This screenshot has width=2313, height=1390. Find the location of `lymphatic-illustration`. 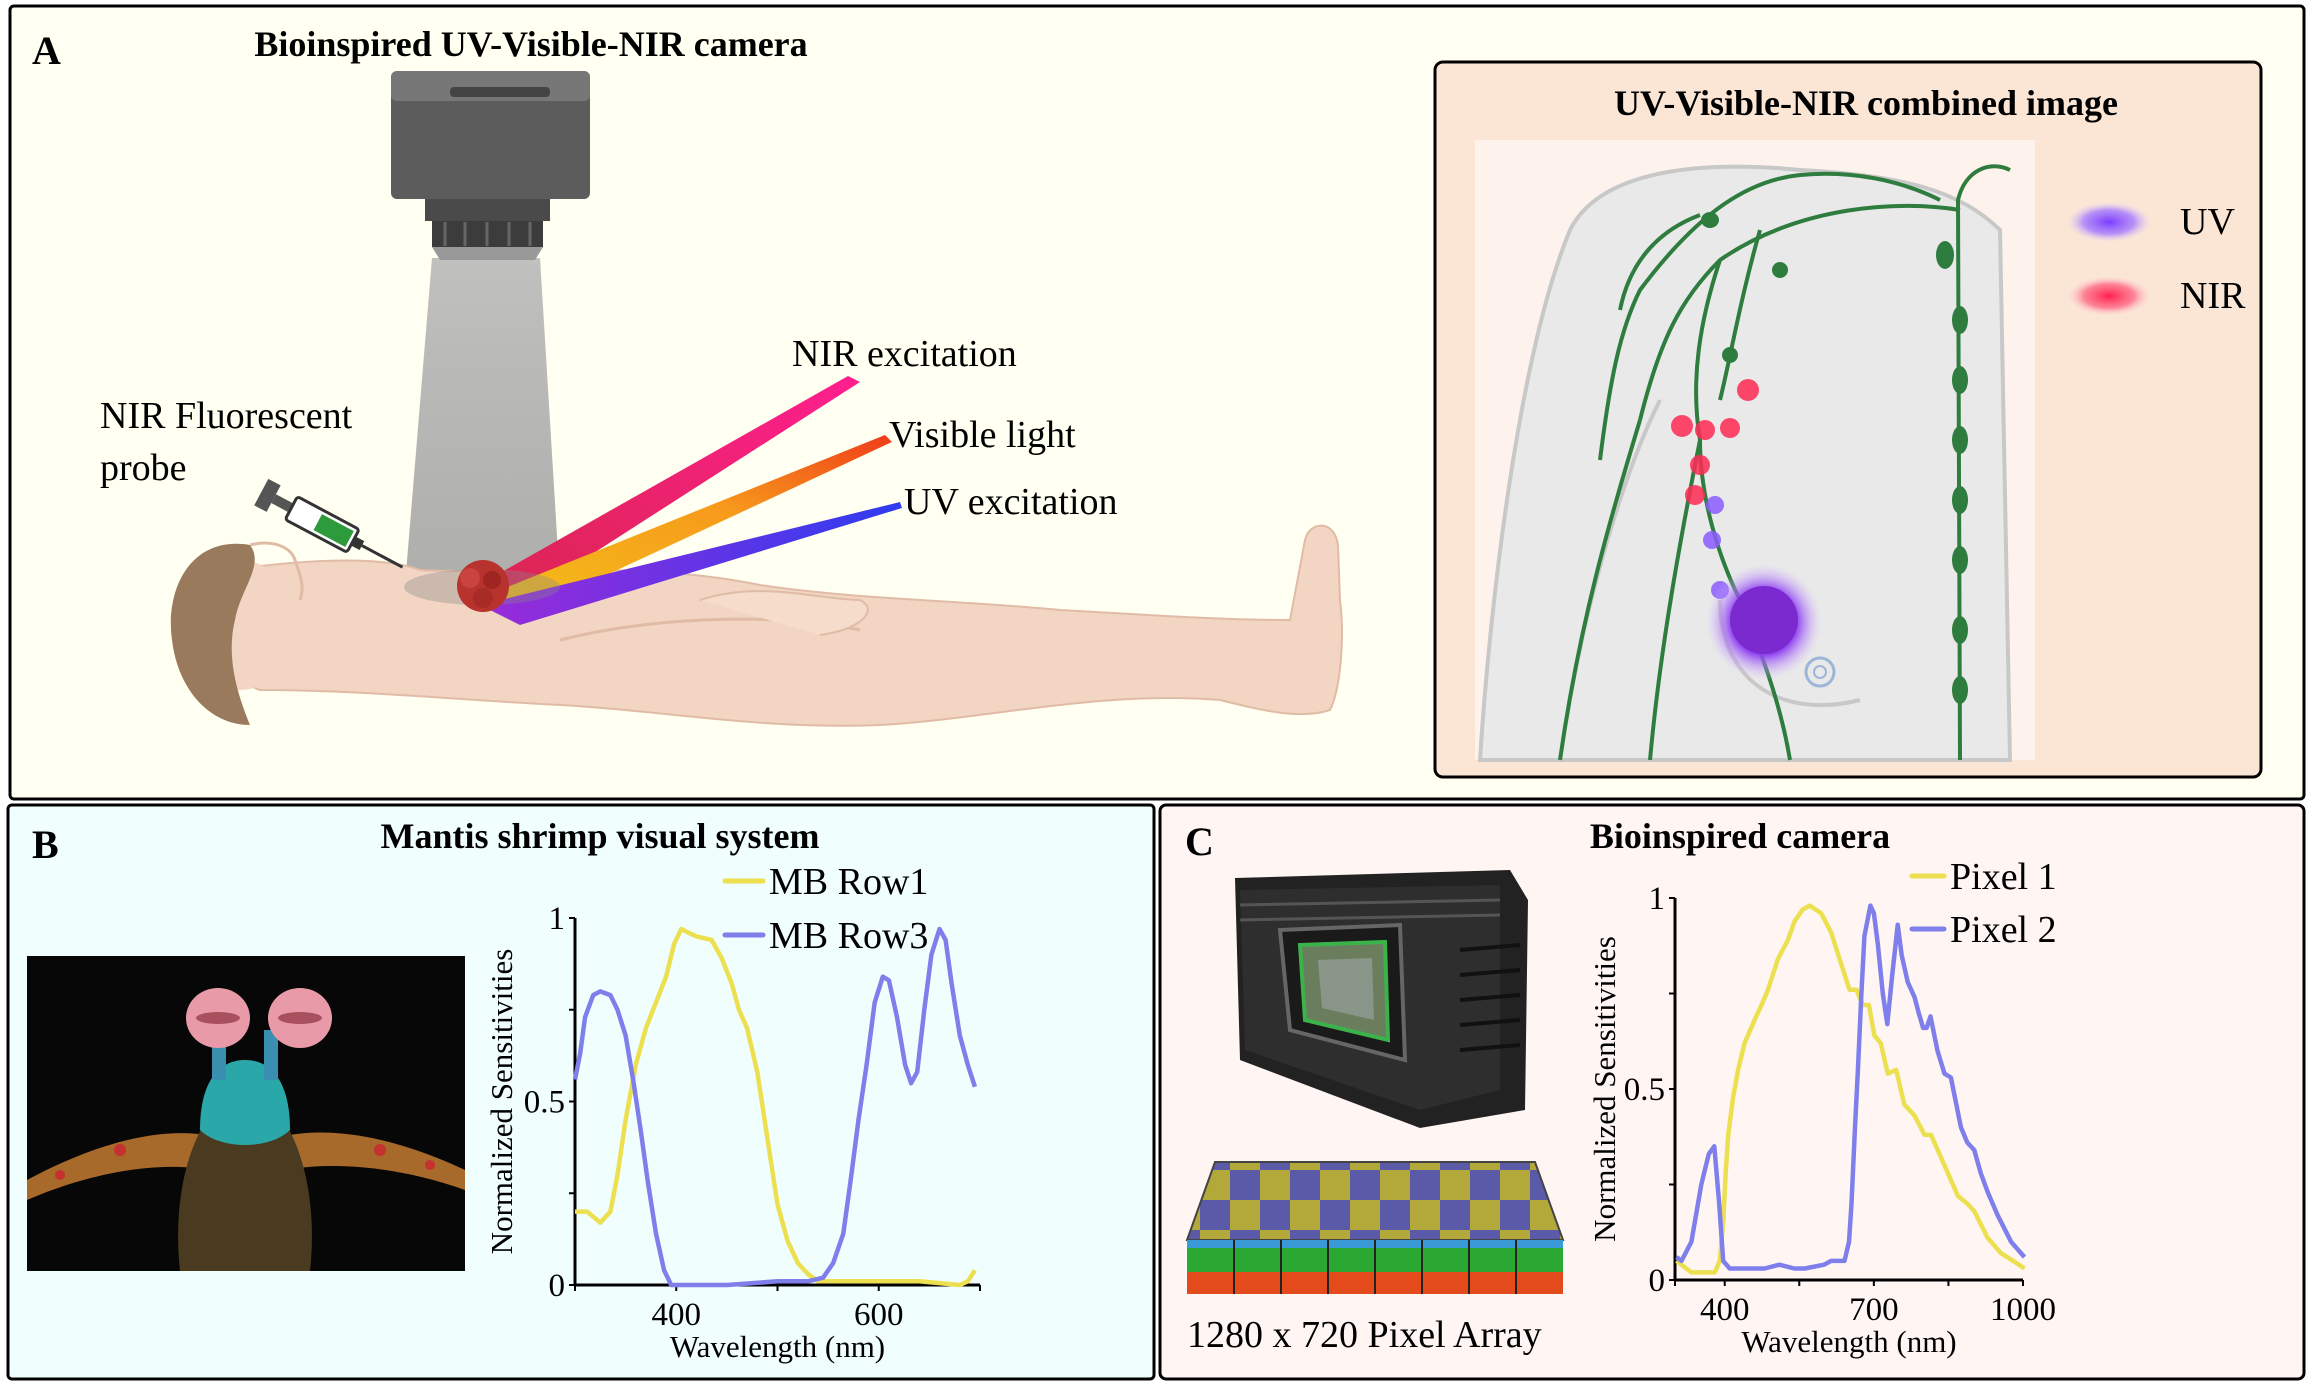

lymphatic-illustration is located at coordinates (1755, 451).